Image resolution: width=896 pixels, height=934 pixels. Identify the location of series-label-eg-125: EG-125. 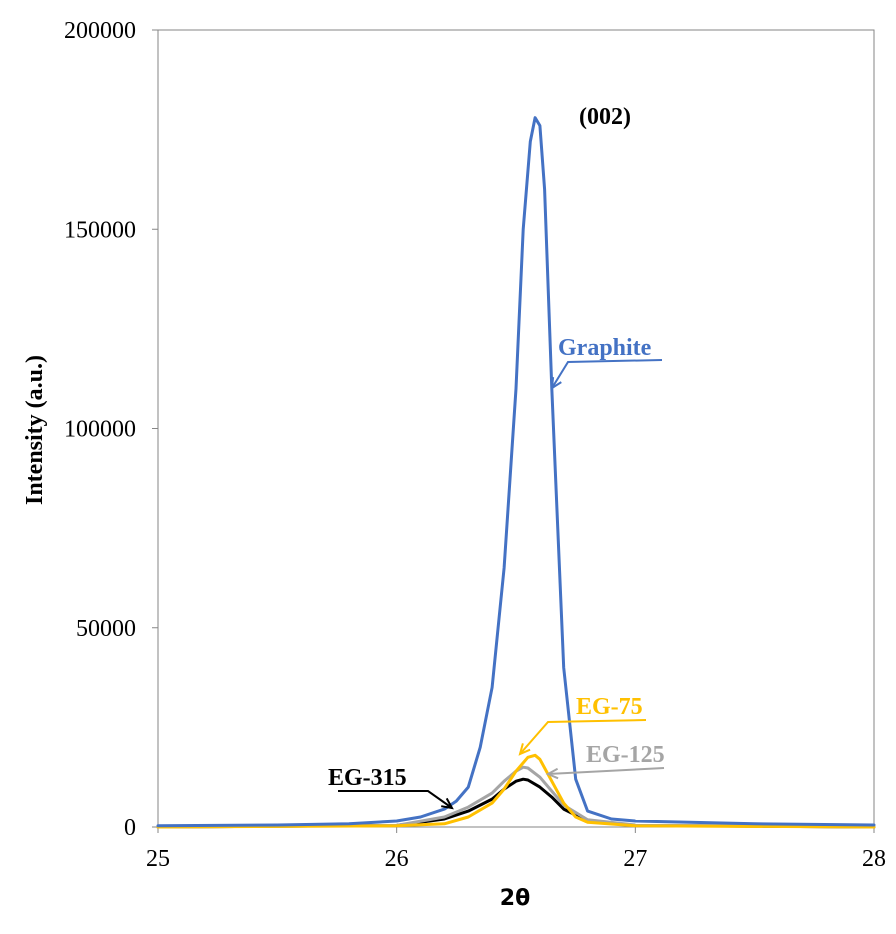
(625, 755).